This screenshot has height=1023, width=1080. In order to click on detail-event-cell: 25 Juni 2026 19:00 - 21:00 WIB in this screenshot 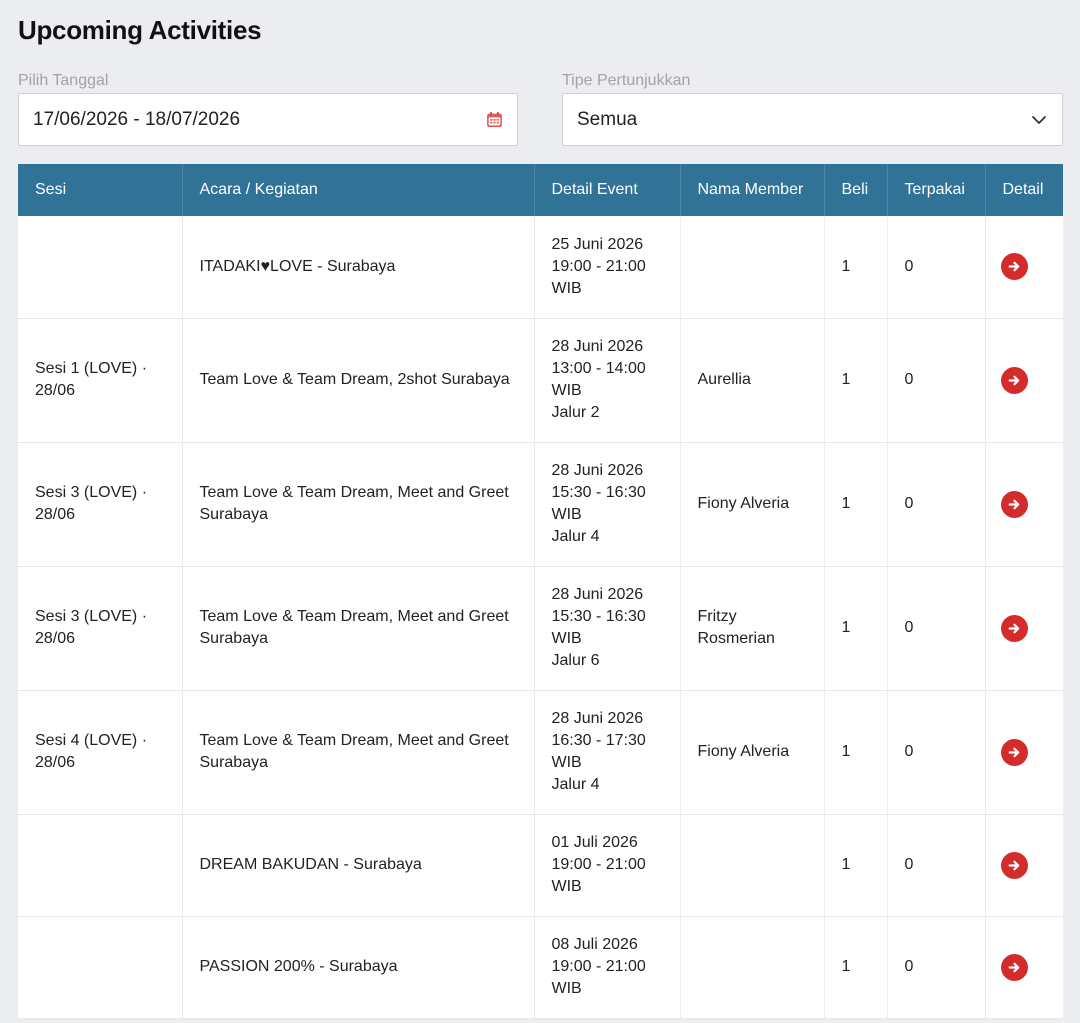, I will do `click(607, 267)`.